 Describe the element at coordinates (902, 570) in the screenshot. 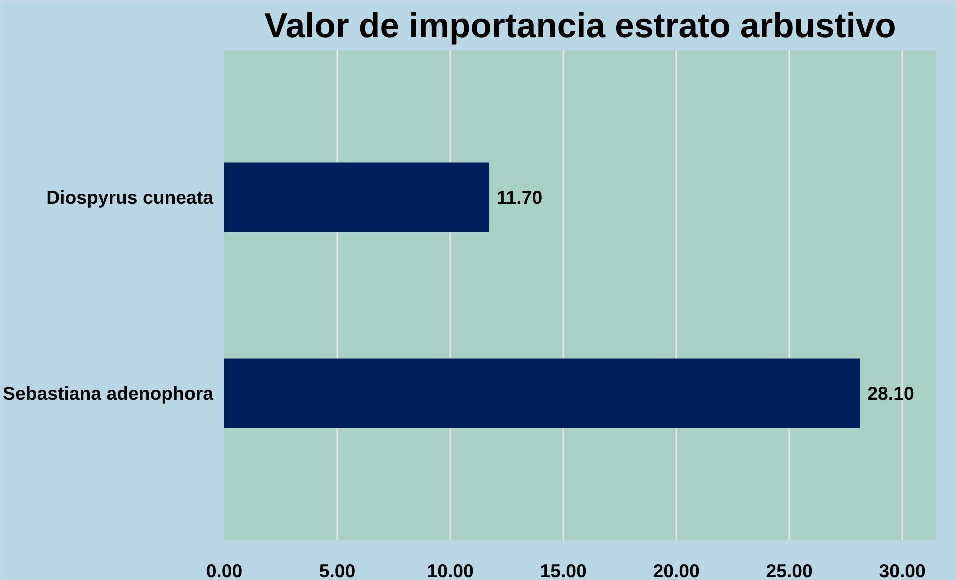

I see `x-tick-label: 30.00` at that location.